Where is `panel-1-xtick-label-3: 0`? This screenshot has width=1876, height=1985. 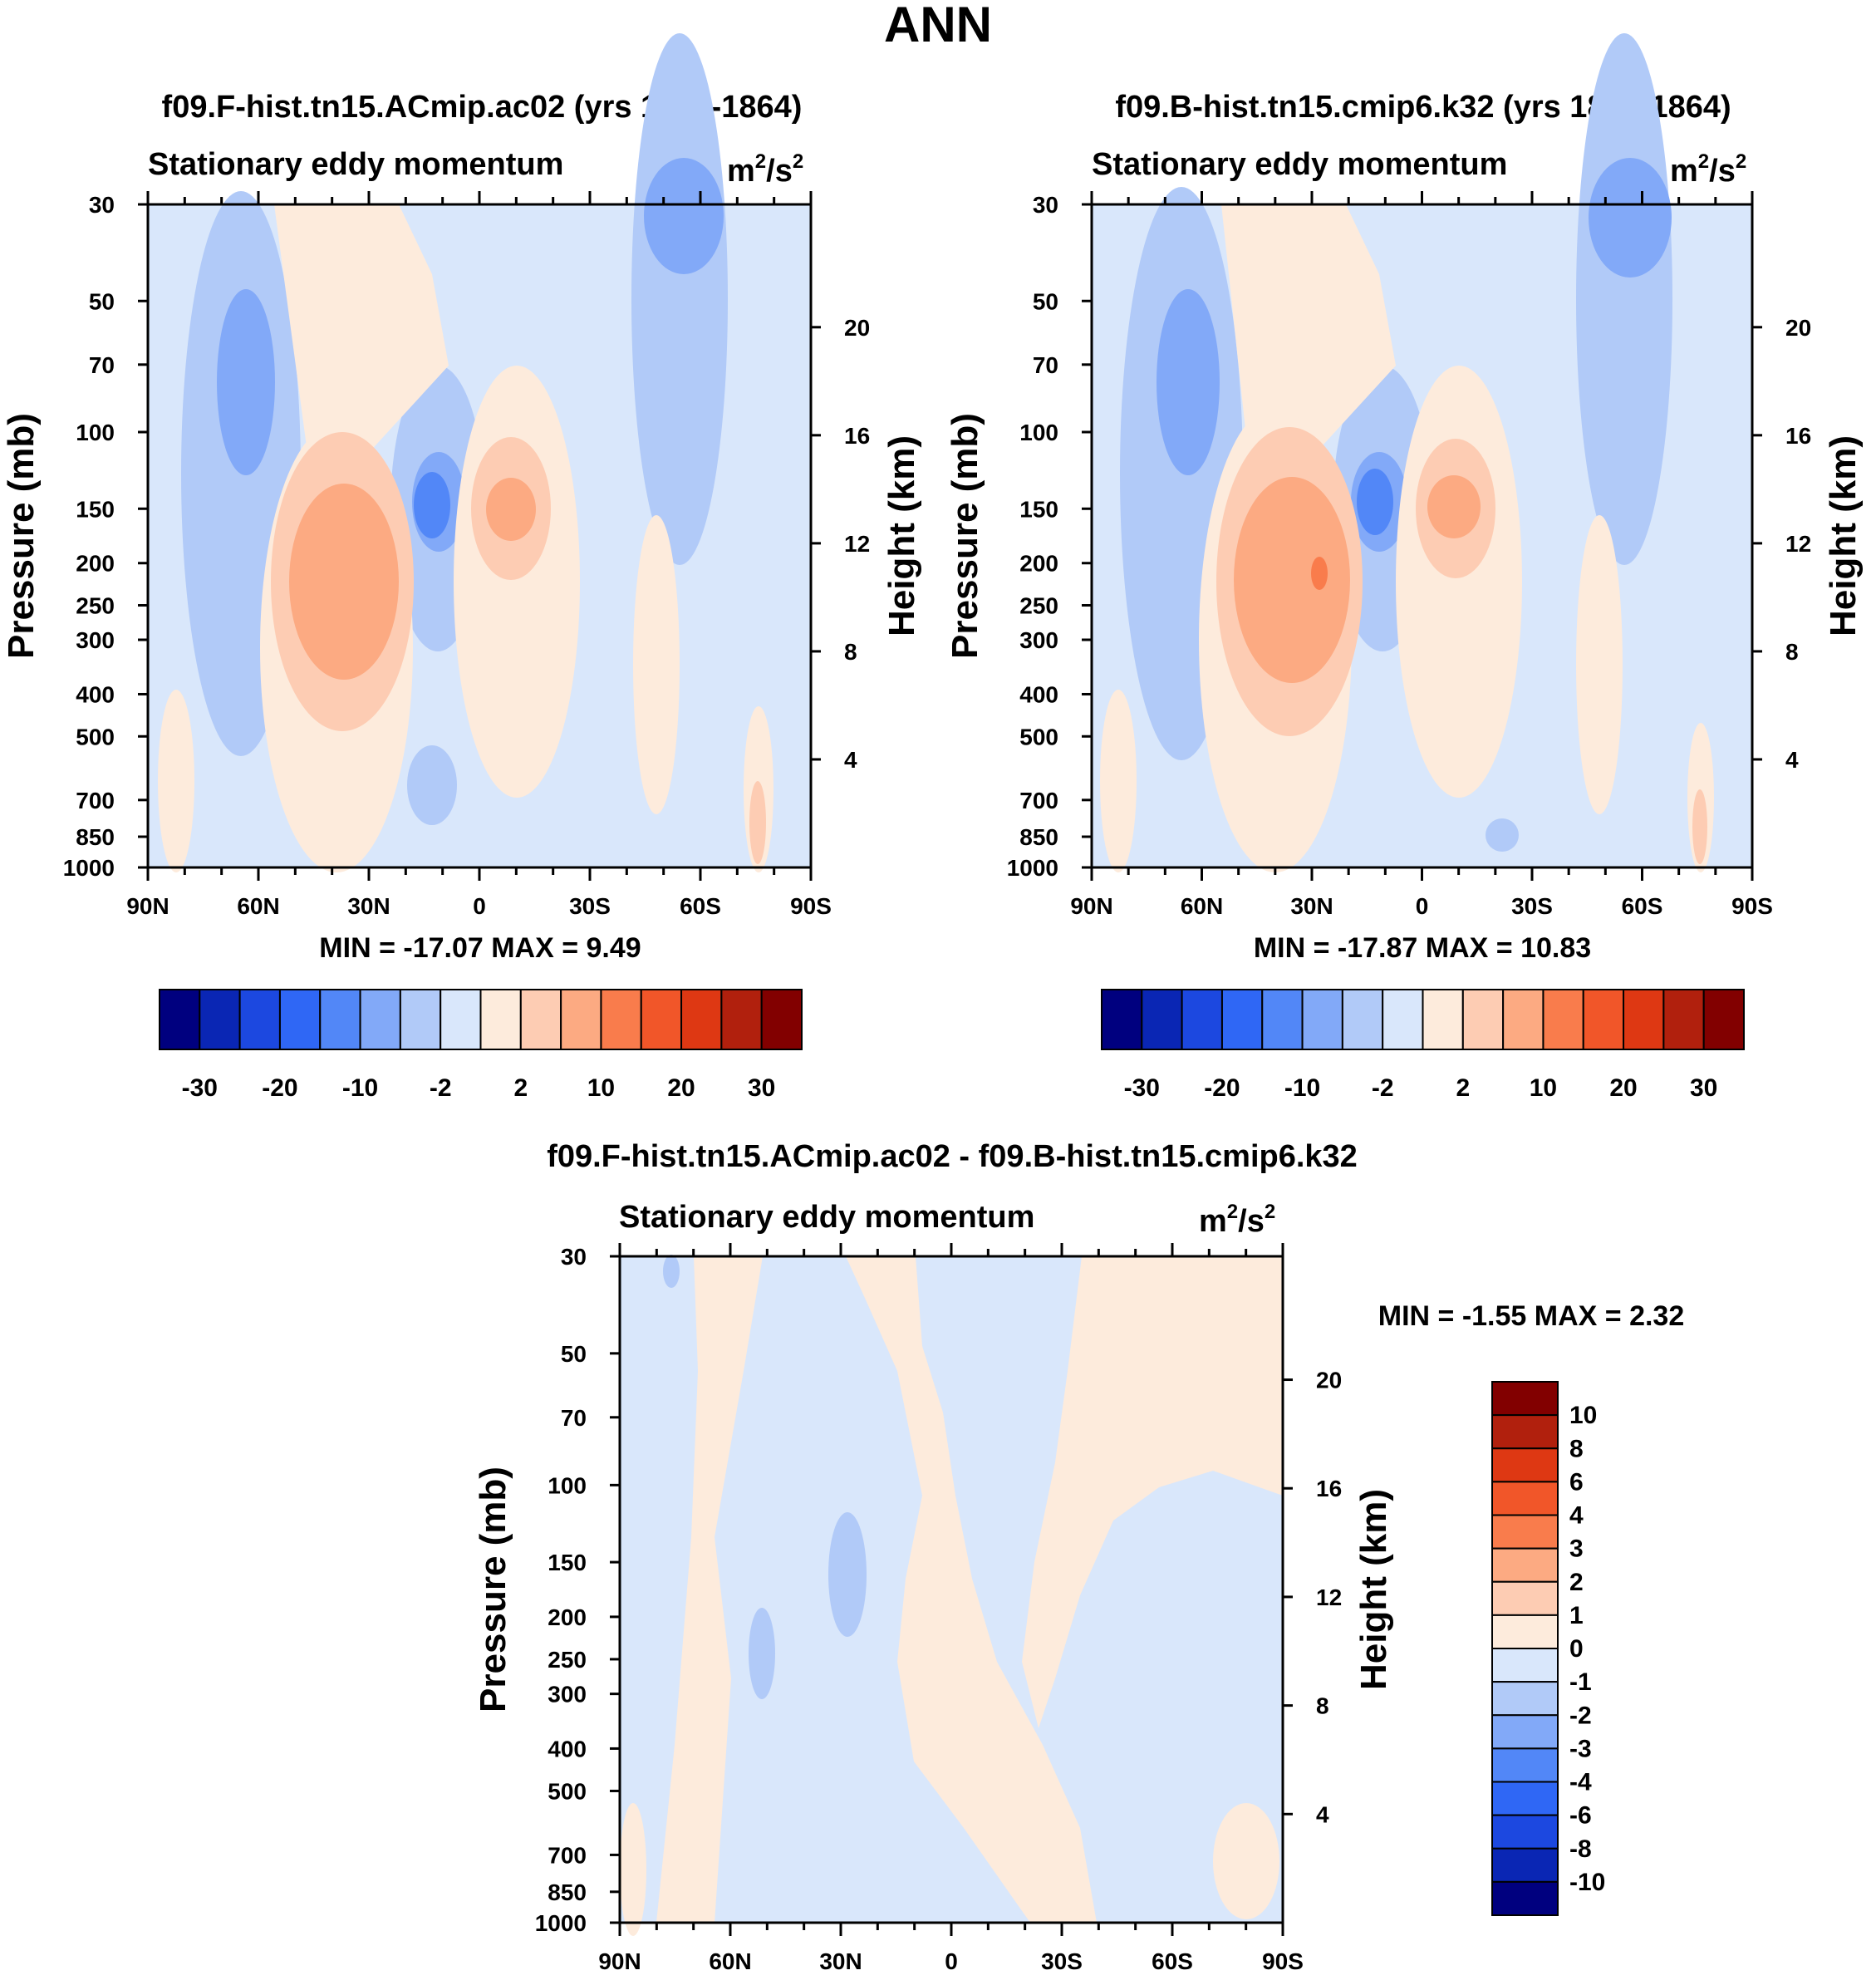 panel-1-xtick-label-3: 0 is located at coordinates (479, 906).